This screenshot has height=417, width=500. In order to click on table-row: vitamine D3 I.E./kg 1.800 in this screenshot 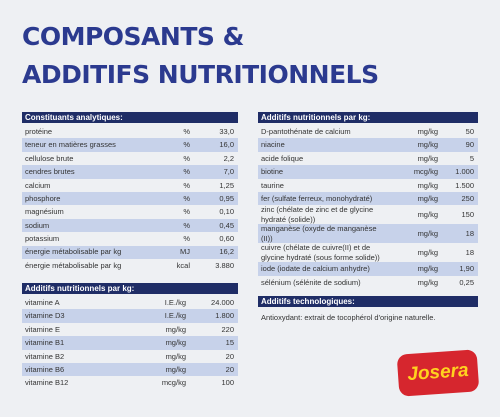, I will do `click(130, 316)`.